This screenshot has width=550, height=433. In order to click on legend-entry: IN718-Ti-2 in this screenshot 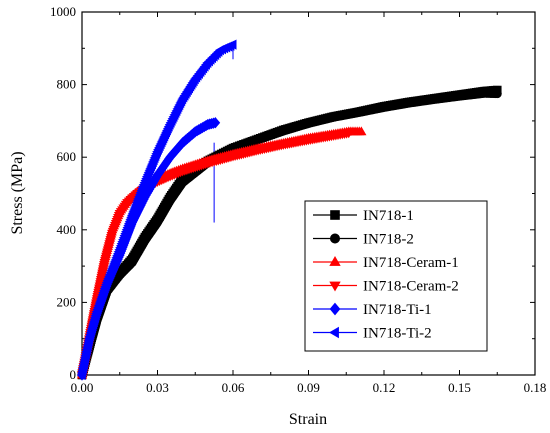, I will do `click(372, 334)`.